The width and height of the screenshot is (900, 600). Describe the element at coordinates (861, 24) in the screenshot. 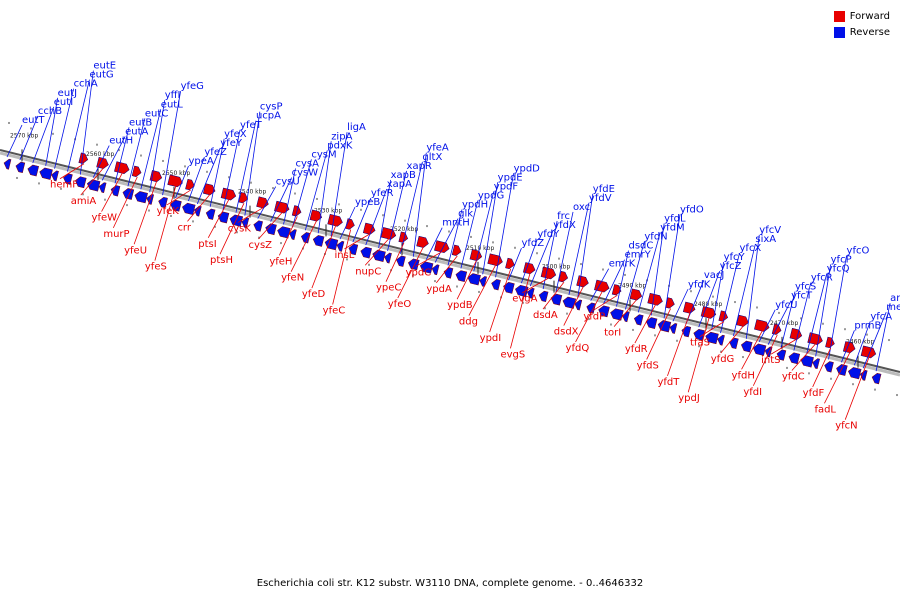

I see `legend: Forward Reverse` at that location.